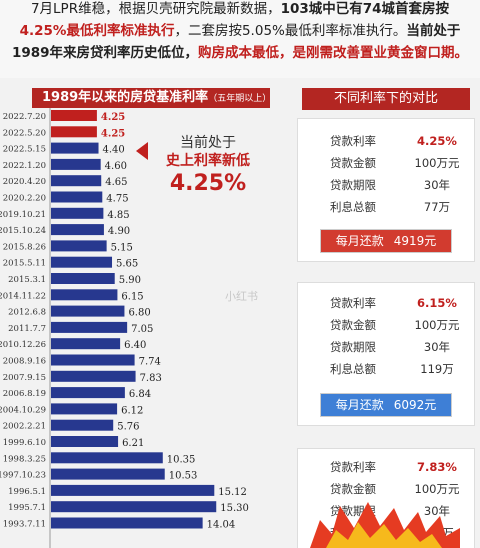 The image size is (480, 548). What do you see at coordinates (27, 329) in the screenshot?
I see `category-label: 2011.7.7` at bounding box center [27, 329].